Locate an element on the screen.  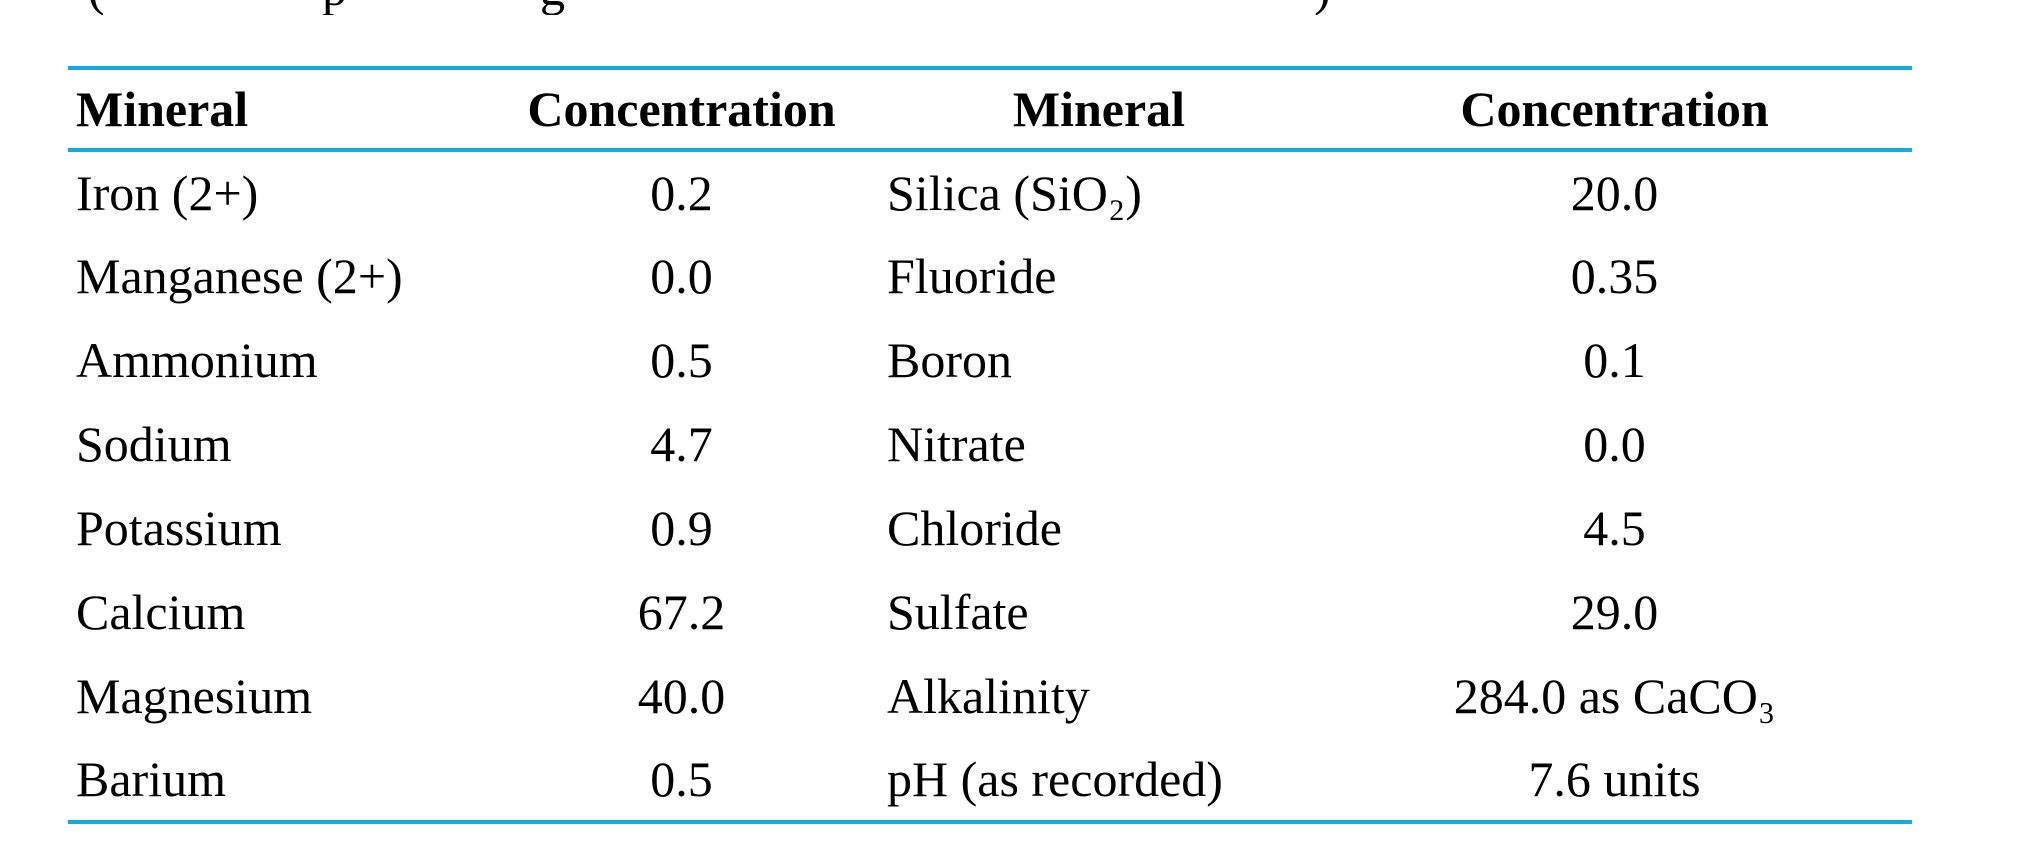
mineral-cell: Fluoride is located at coordinates (972, 276).